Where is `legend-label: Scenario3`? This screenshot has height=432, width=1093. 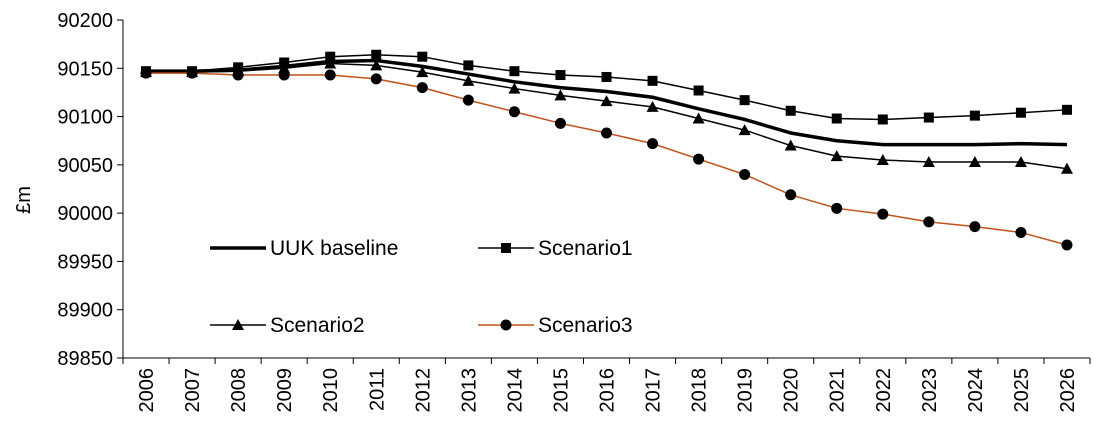 legend-label: Scenario3 is located at coordinates (585, 325).